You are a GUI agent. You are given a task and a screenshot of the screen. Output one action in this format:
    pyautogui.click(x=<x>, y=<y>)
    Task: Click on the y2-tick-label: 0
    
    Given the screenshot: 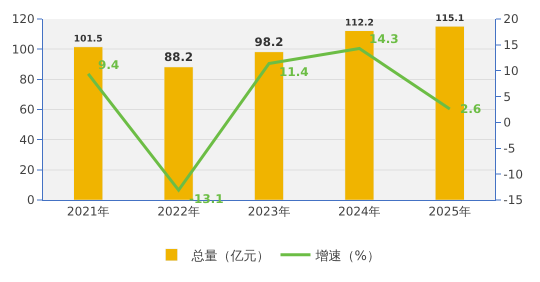 What is the action you would take?
    pyautogui.click(x=507, y=123)
    